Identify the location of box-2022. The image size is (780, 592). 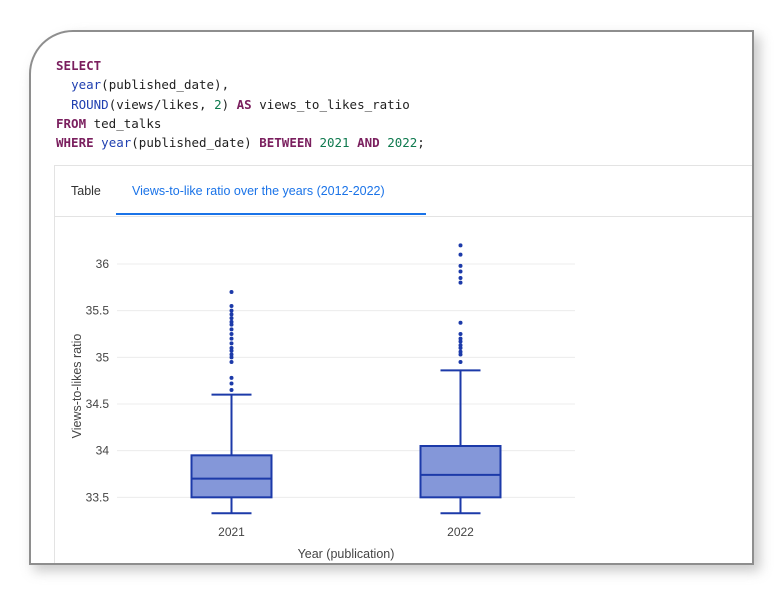
(460, 379).